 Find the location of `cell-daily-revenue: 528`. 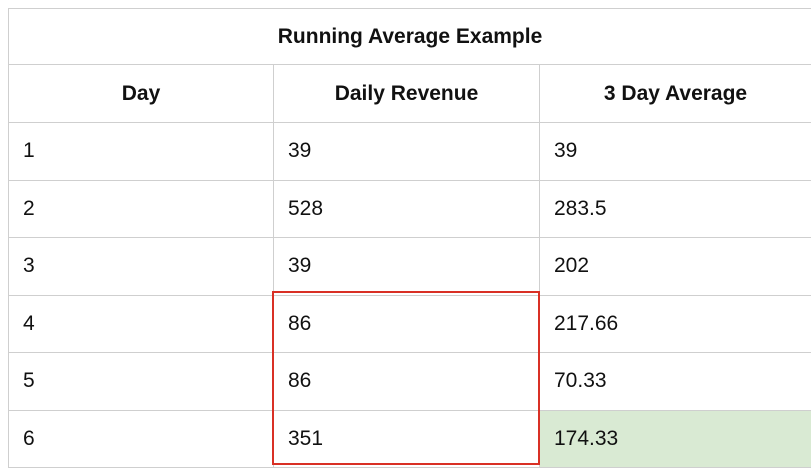

cell-daily-revenue: 528 is located at coordinates (406, 208).